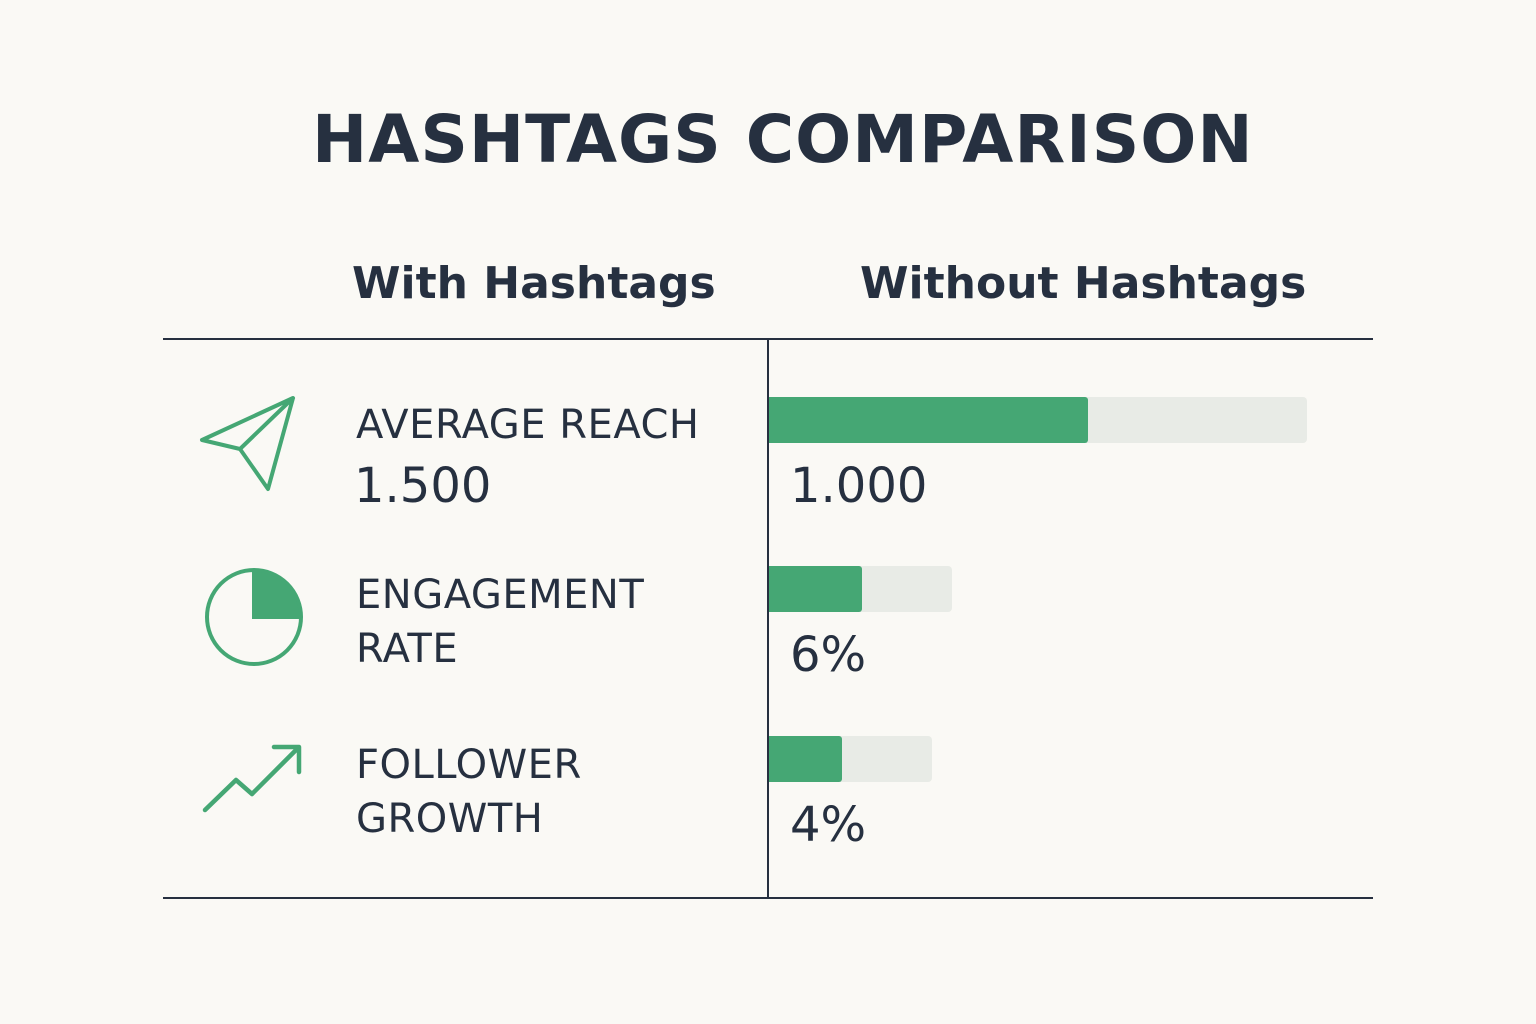 The height and width of the screenshot is (1024, 1536). I want to click on without-value-engagement-rate: 6%, so click(828, 655).